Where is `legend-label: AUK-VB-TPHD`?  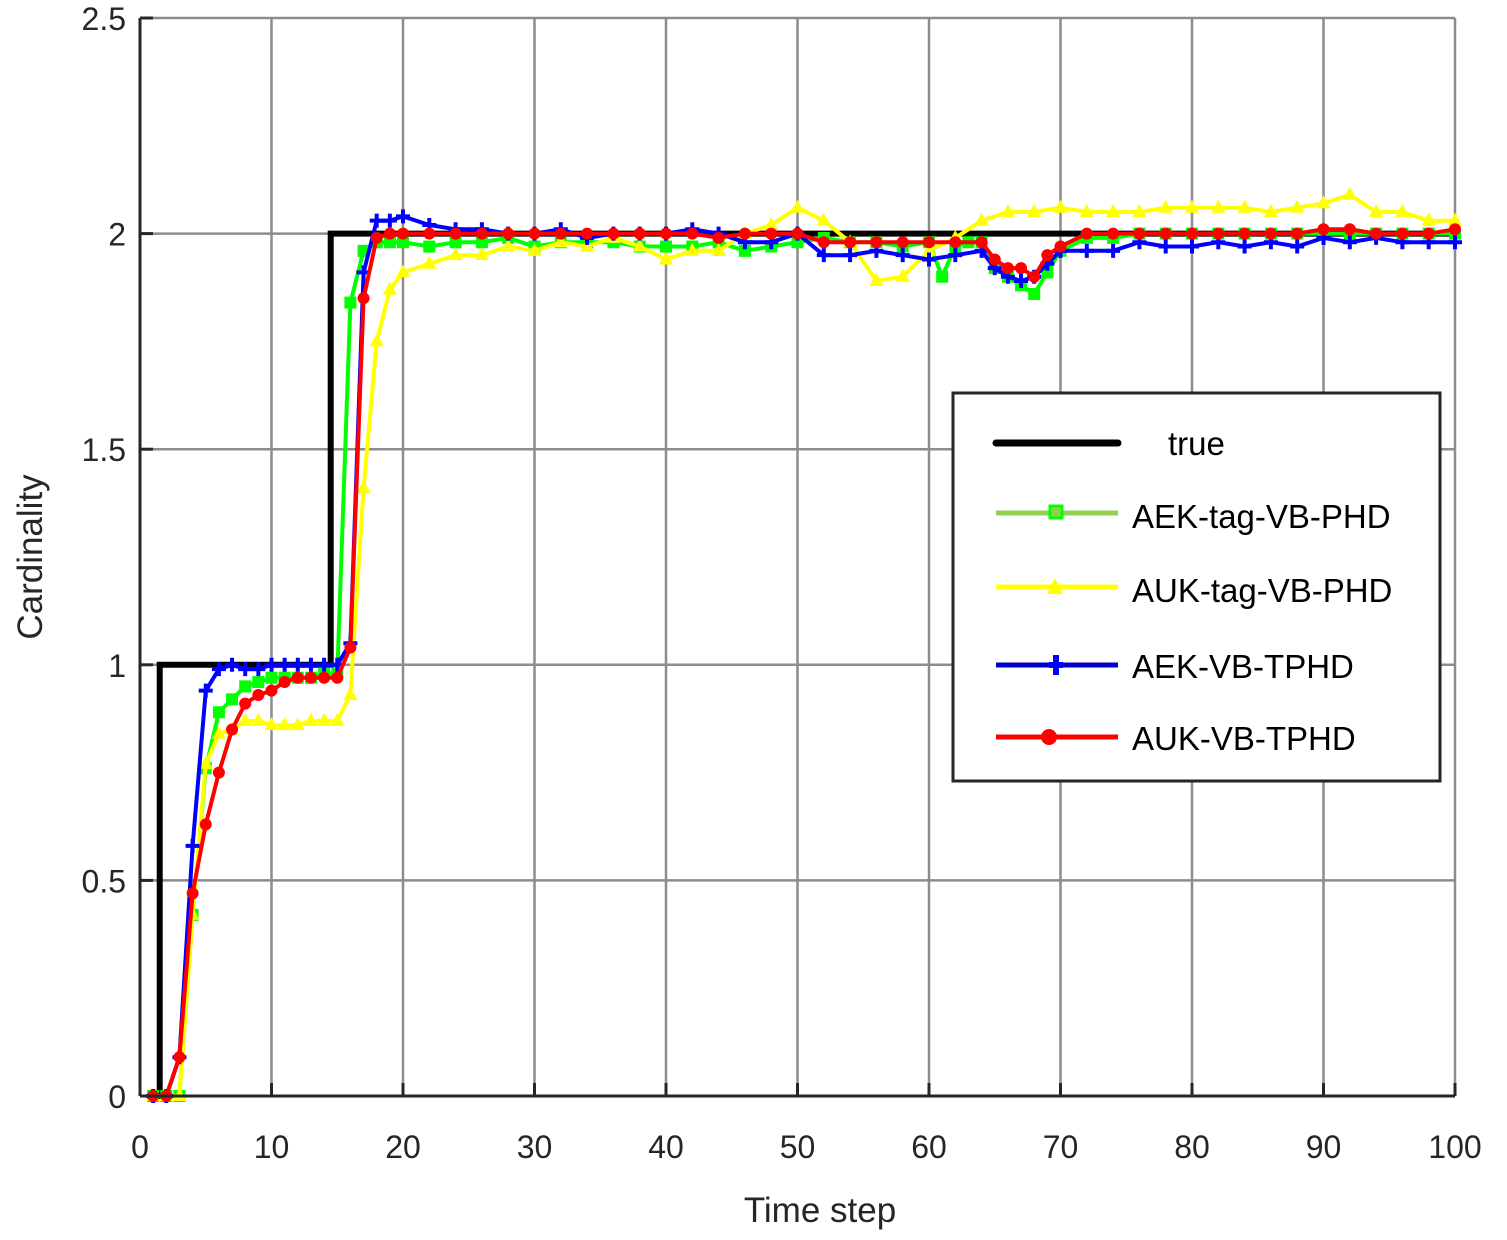
legend-label: AUK-VB-TPHD is located at coordinates (1244, 738).